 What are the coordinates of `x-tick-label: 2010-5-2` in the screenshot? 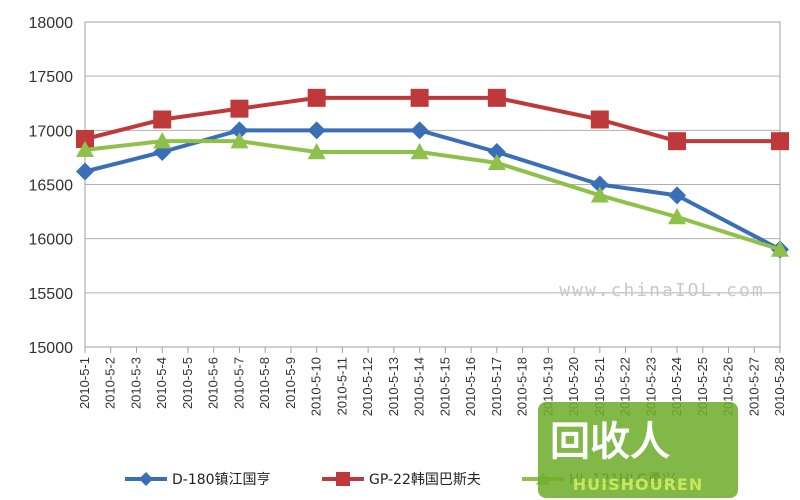 It's located at (110, 383).